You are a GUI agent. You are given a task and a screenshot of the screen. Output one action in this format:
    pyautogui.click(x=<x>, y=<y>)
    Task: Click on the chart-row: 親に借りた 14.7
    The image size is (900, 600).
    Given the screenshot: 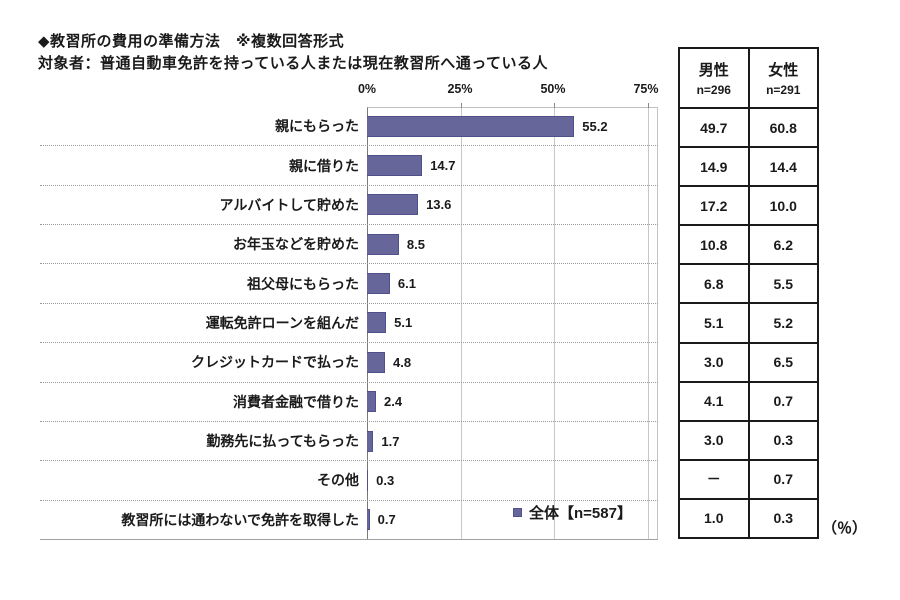 What is the action you would take?
    pyautogui.click(x=349, y=166)
    